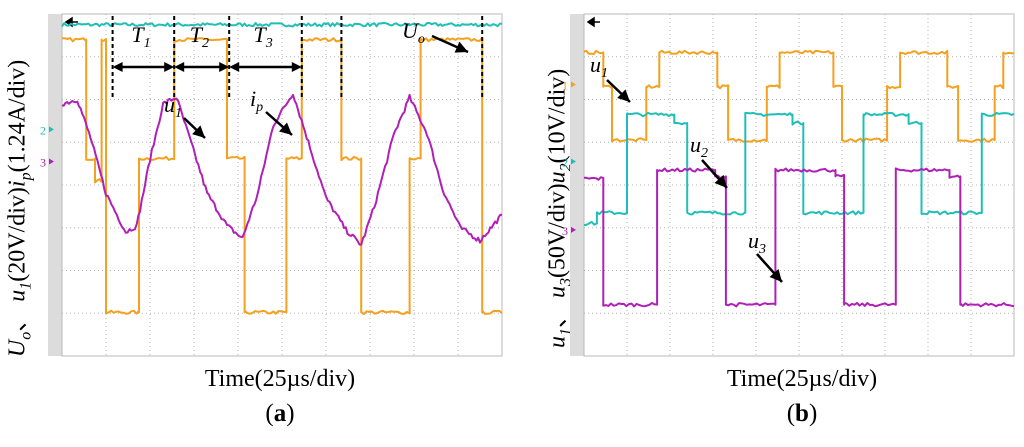 This screenshot has width=1024, height=447. What do you see at coordinates (199, 36) in the screenshot?
I see `label-T2: T2` at bounding box center [199, 36].